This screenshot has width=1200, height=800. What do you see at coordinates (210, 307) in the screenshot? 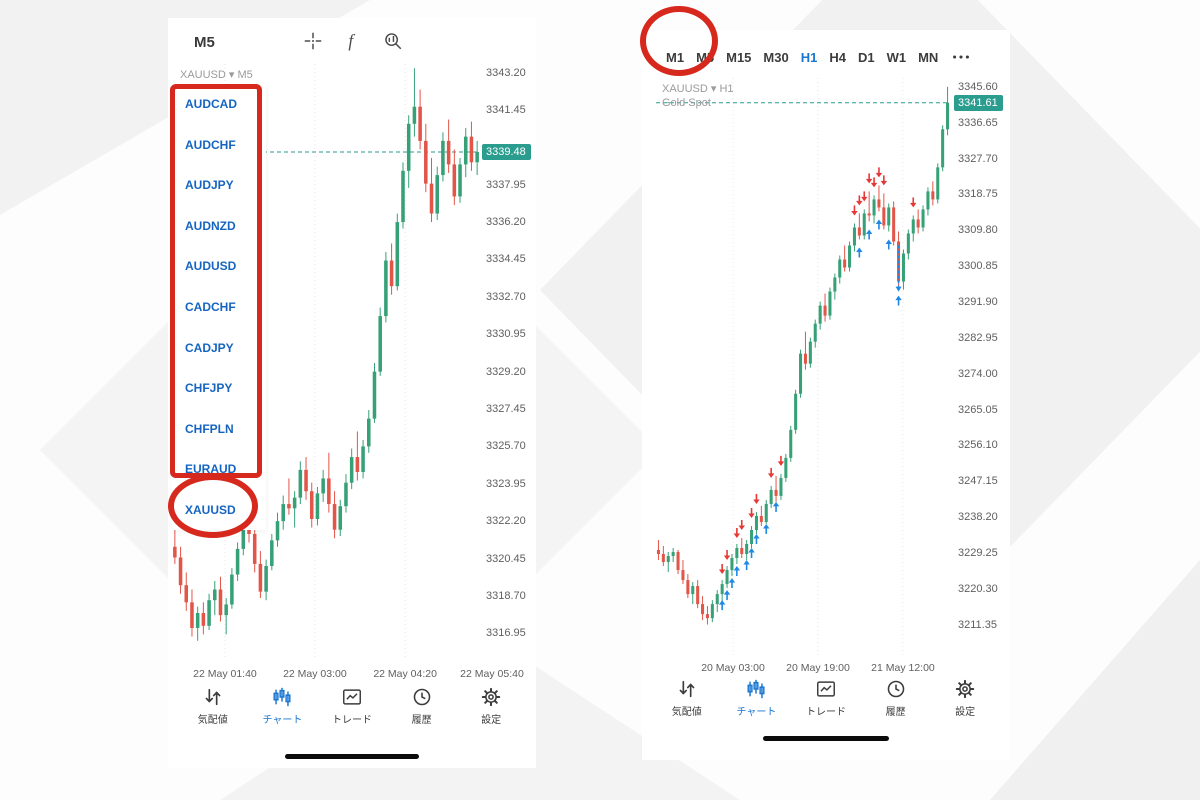
I see `symbol-list-item-cadchf: CADCHF` at bounding box center [210, 307].